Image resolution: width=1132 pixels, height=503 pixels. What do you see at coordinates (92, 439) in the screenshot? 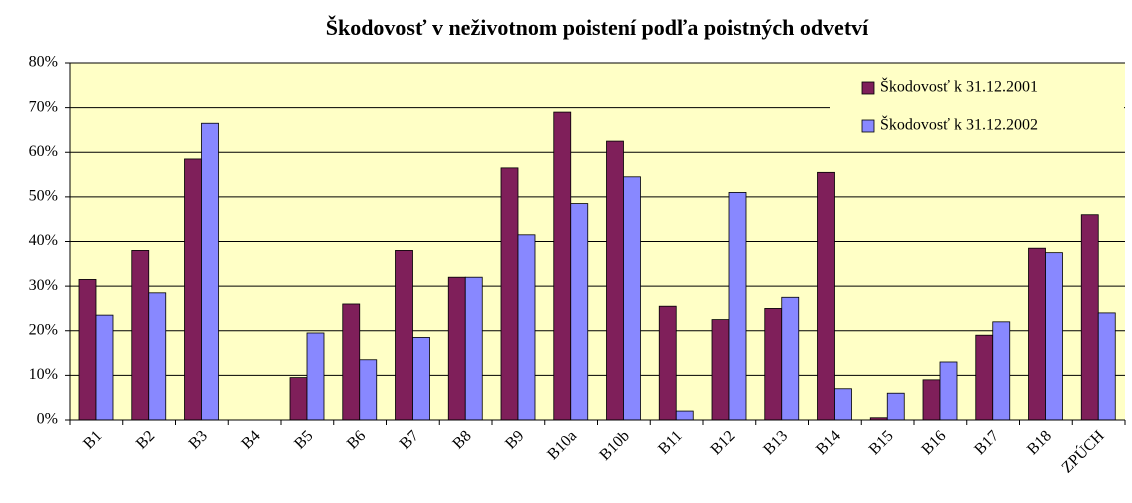
I see `x-tick-label: B1` at bounding box center [92, 439].